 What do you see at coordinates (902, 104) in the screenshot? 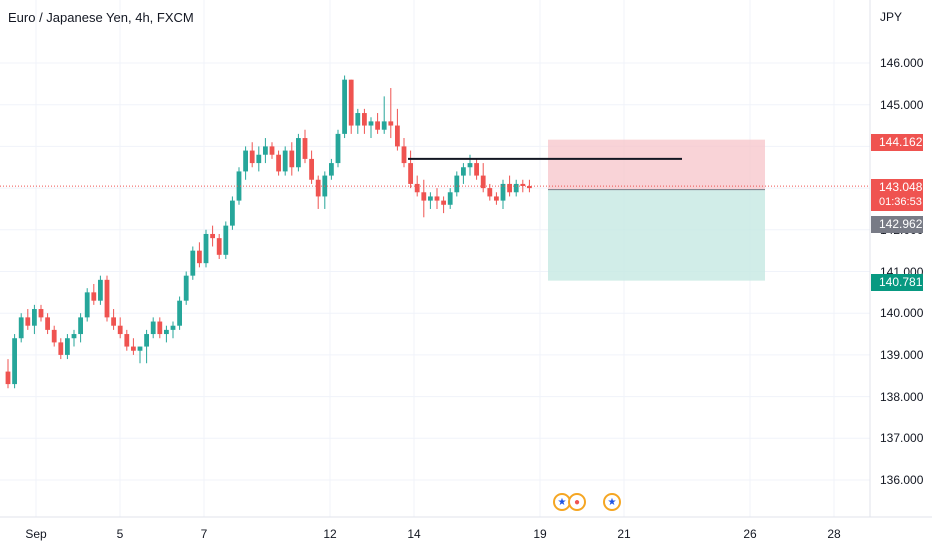
I see `price-tick-label: 145.000` at bounding box center [902, 104].